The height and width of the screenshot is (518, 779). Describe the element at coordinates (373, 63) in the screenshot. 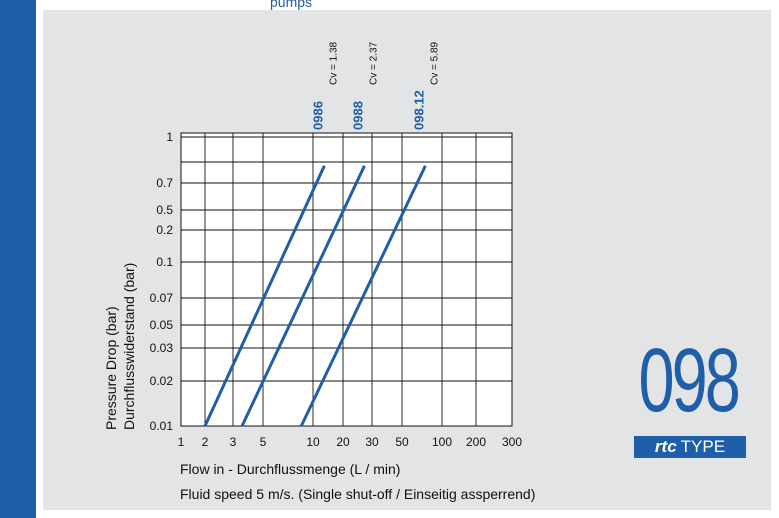

I see `series-cv-label: Cv = 2.37` at that location.